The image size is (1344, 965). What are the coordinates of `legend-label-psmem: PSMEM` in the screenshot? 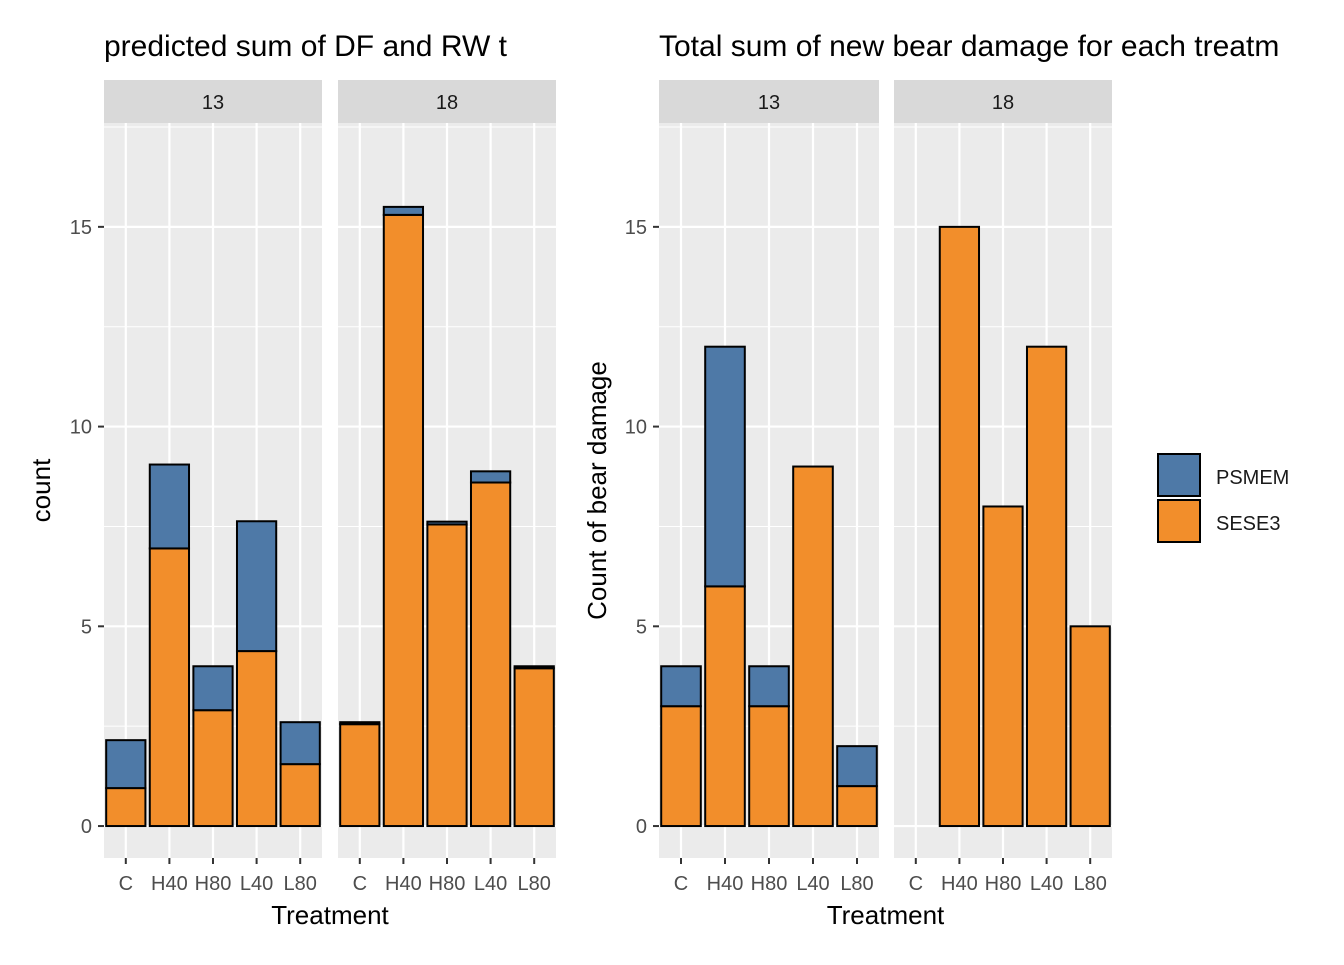 It's located at (1252, 478).